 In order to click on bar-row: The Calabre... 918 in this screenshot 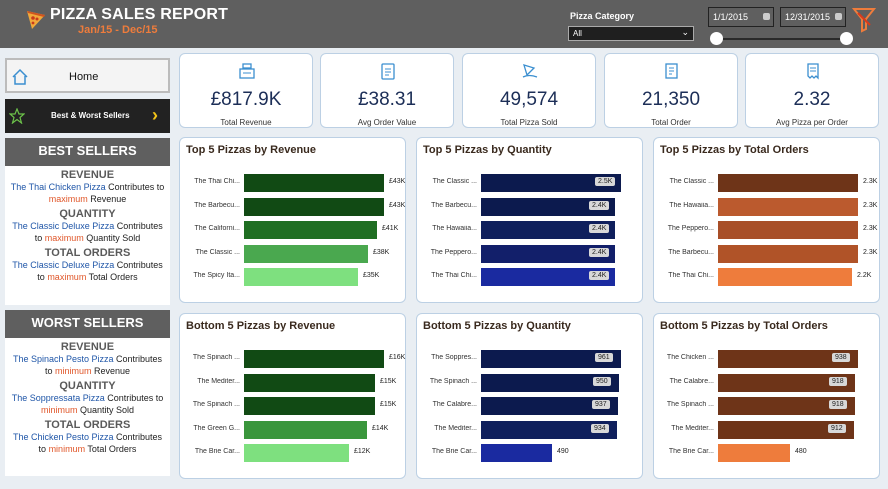, I will do `click(766, 382)`.